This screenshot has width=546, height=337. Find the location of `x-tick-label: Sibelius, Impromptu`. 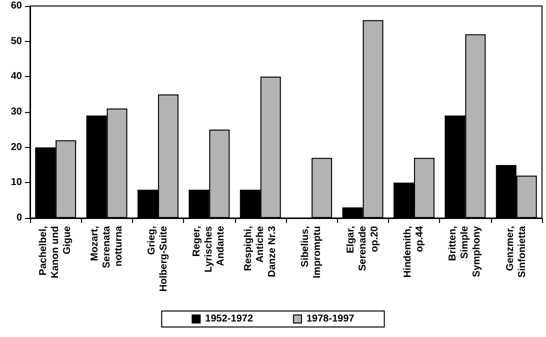

x-tick-label: Sibelius, Impromptu is located at coordinates (312, 252).